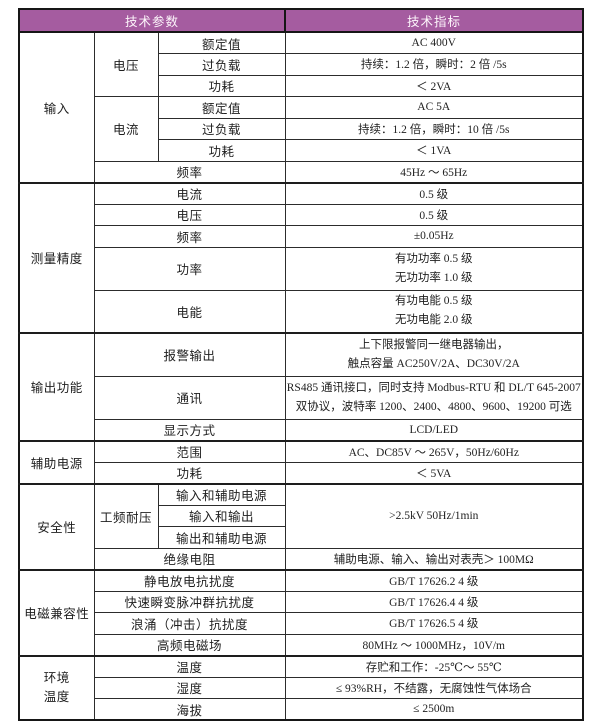 The image size is (600, 727). Describe the element at coordinates (189, 709) in the screenshot. I see `param-cell: 海拔` at that location.